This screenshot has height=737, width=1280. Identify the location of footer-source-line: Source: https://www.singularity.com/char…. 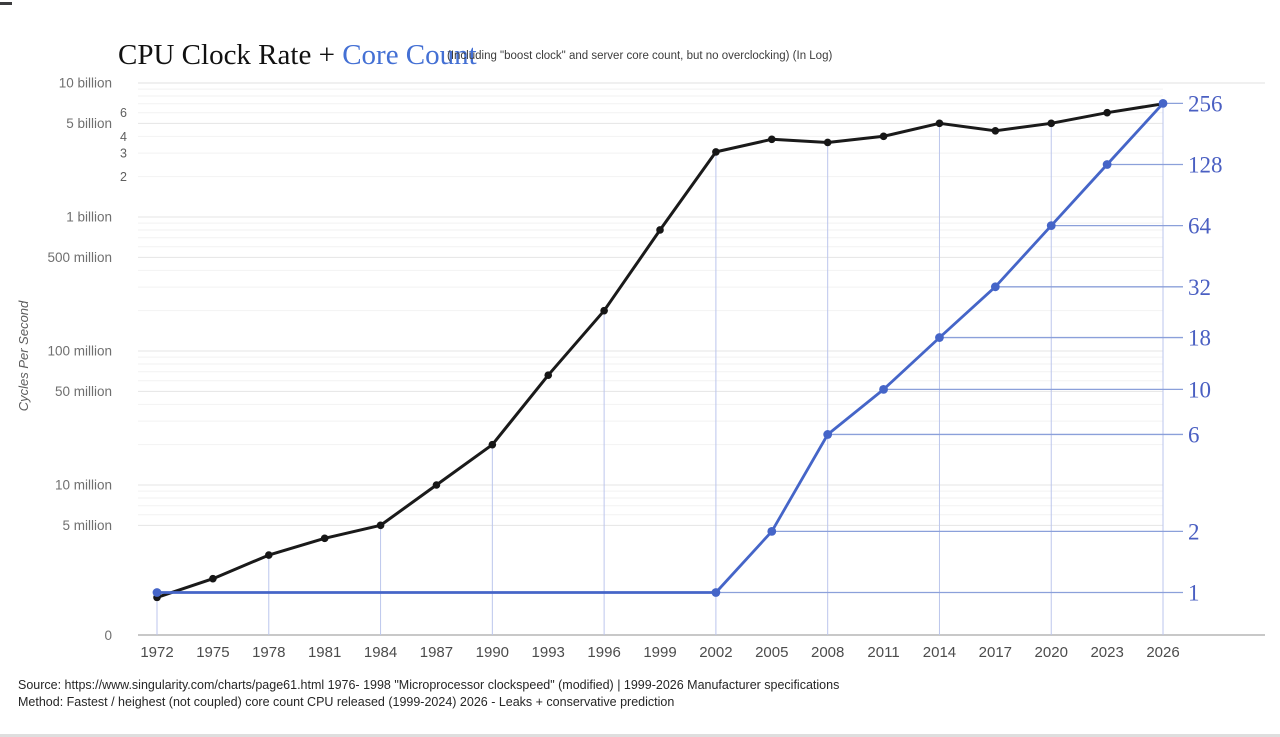
(428, 685).